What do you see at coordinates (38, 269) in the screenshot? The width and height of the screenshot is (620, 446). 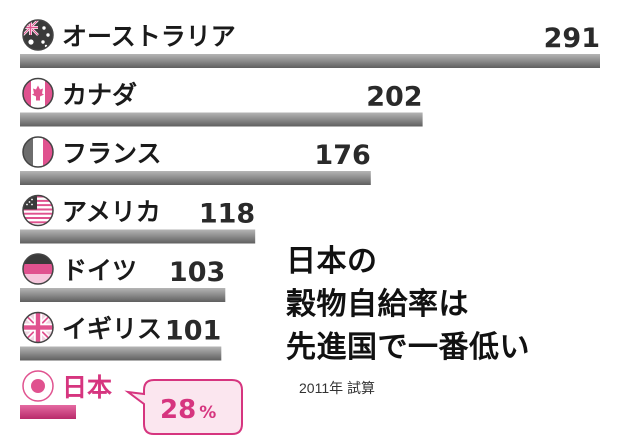 I see `germany-flag` at bounding box center [38, 269].